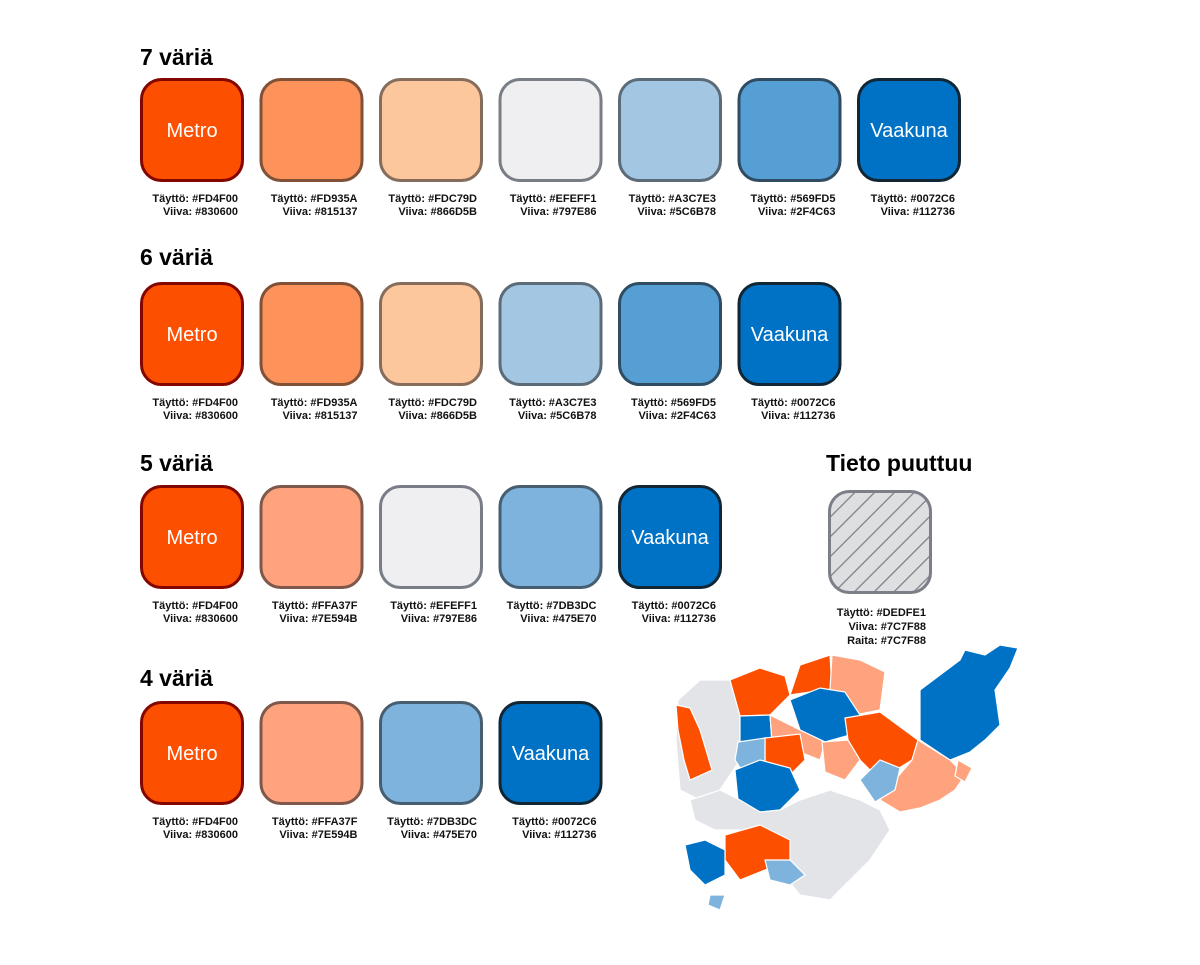 This screenshot has width=1200, height=965. What do you see at coordinates (886, 641) in the screenshot?
I see `color-code: Raita: #7C7F88` at bounding box center [886, 641].